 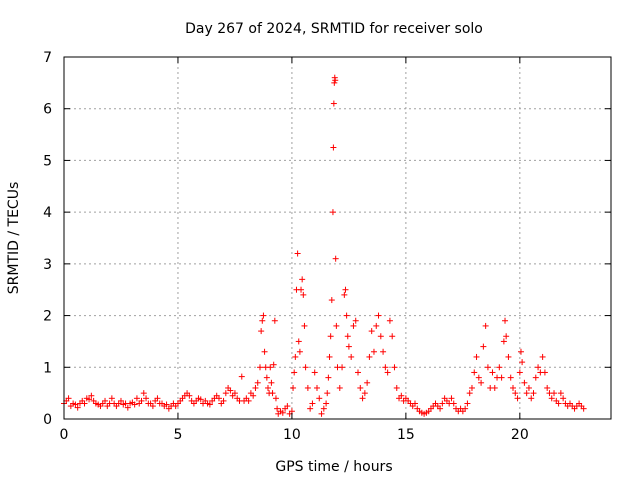 What do you see at coordinates (47, 265) in the screenshot?
I see `y-tick-label: 3` at bounding box center [47, 265].